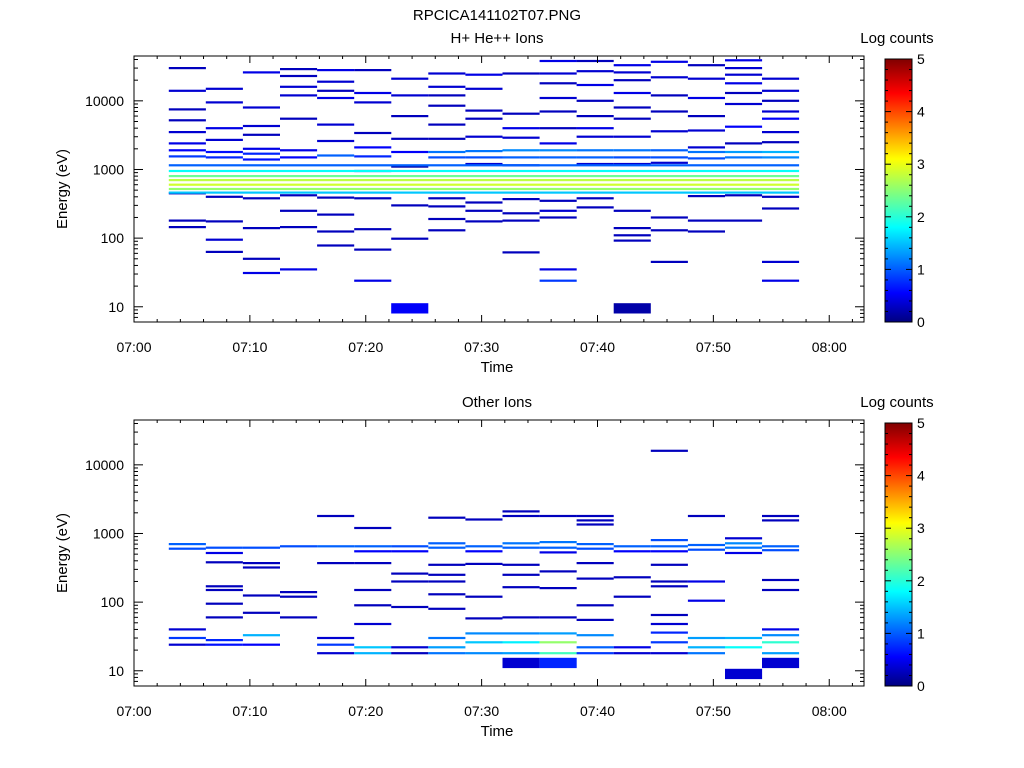 This screenshot has width=1024, height=768. I want to click on x-tick-label: 07:20, so click(365, 711).